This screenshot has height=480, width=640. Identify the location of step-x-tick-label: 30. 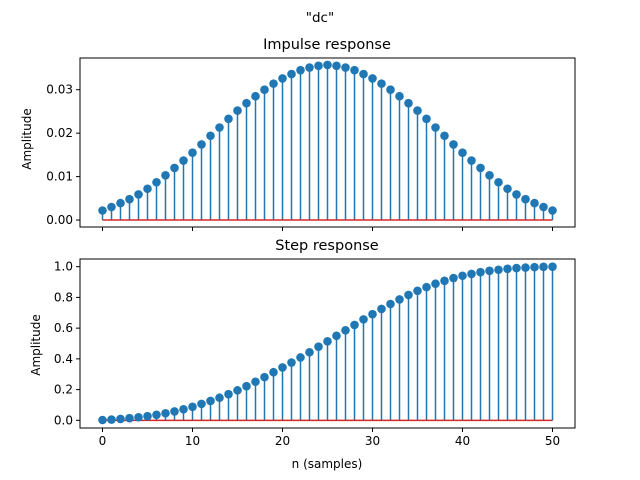
(372, 441).